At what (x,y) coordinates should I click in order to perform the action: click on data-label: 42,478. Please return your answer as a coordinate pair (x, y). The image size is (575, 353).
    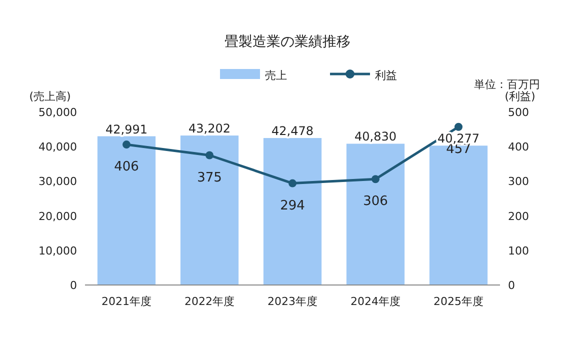
    Looking at the image, I should click on (293, 131).